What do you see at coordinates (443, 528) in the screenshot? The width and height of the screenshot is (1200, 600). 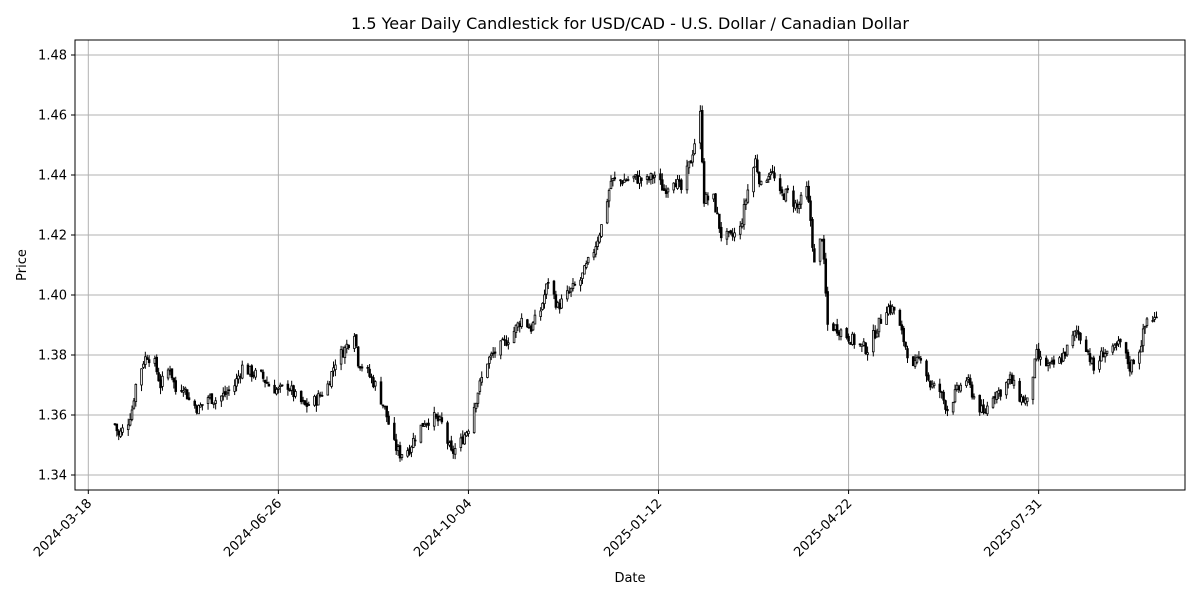 I see `x-tick-label: 2024-10-04` at bounding box center [443, 528].